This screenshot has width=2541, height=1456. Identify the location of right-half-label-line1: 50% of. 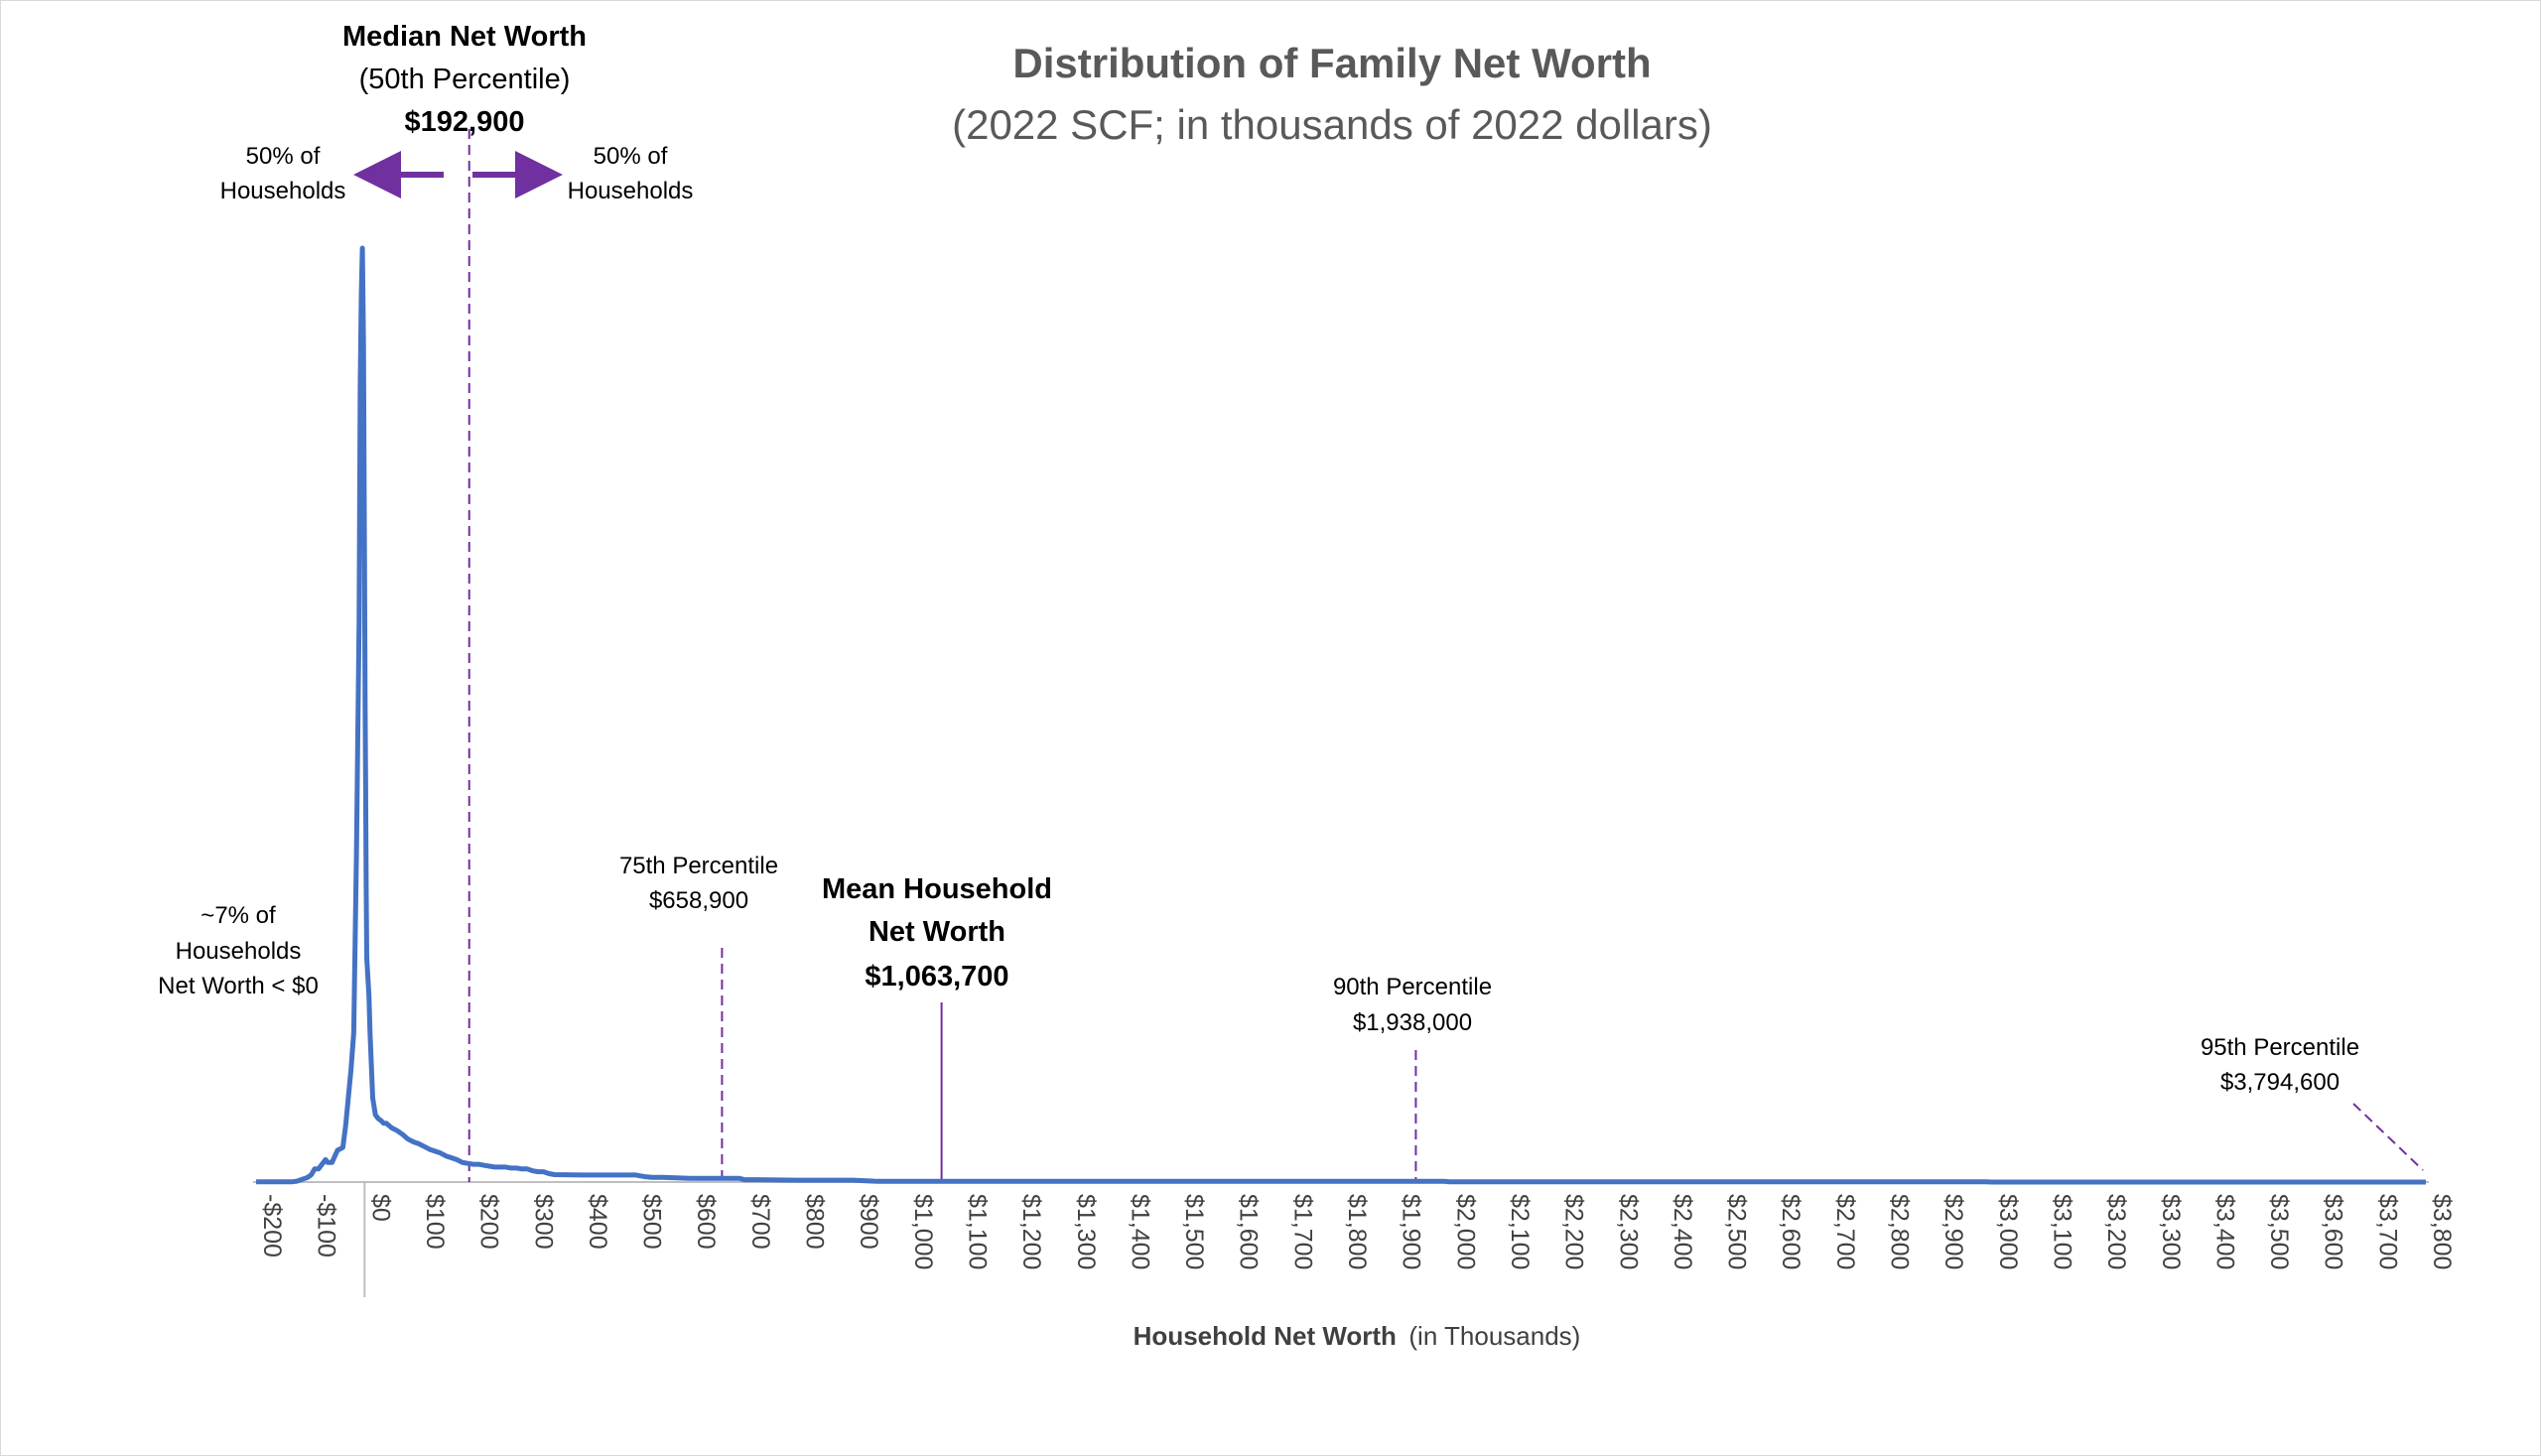
(631, 156).